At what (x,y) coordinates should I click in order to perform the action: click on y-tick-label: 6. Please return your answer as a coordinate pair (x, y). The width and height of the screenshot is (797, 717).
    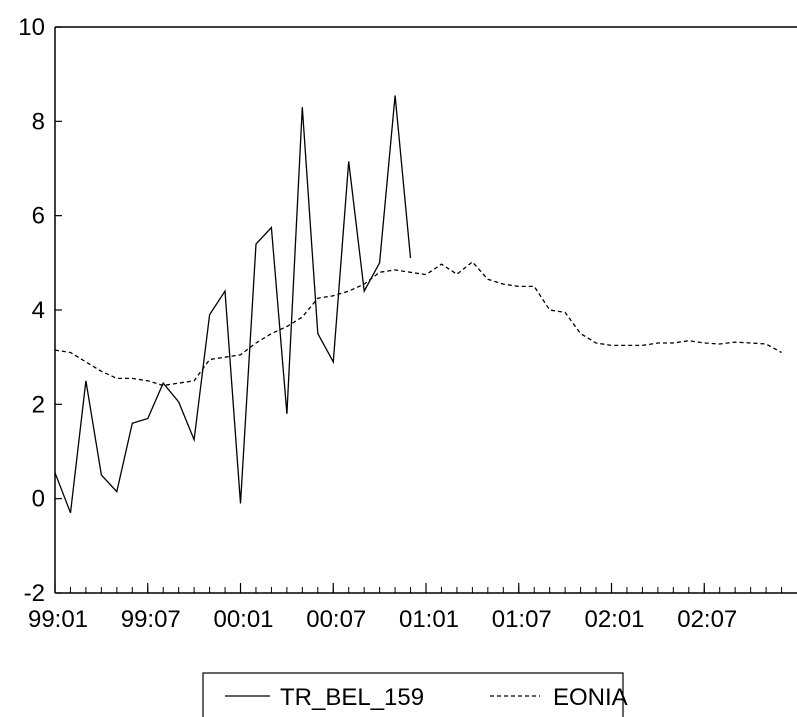
    Looking at the image, I should click on (38, 216).